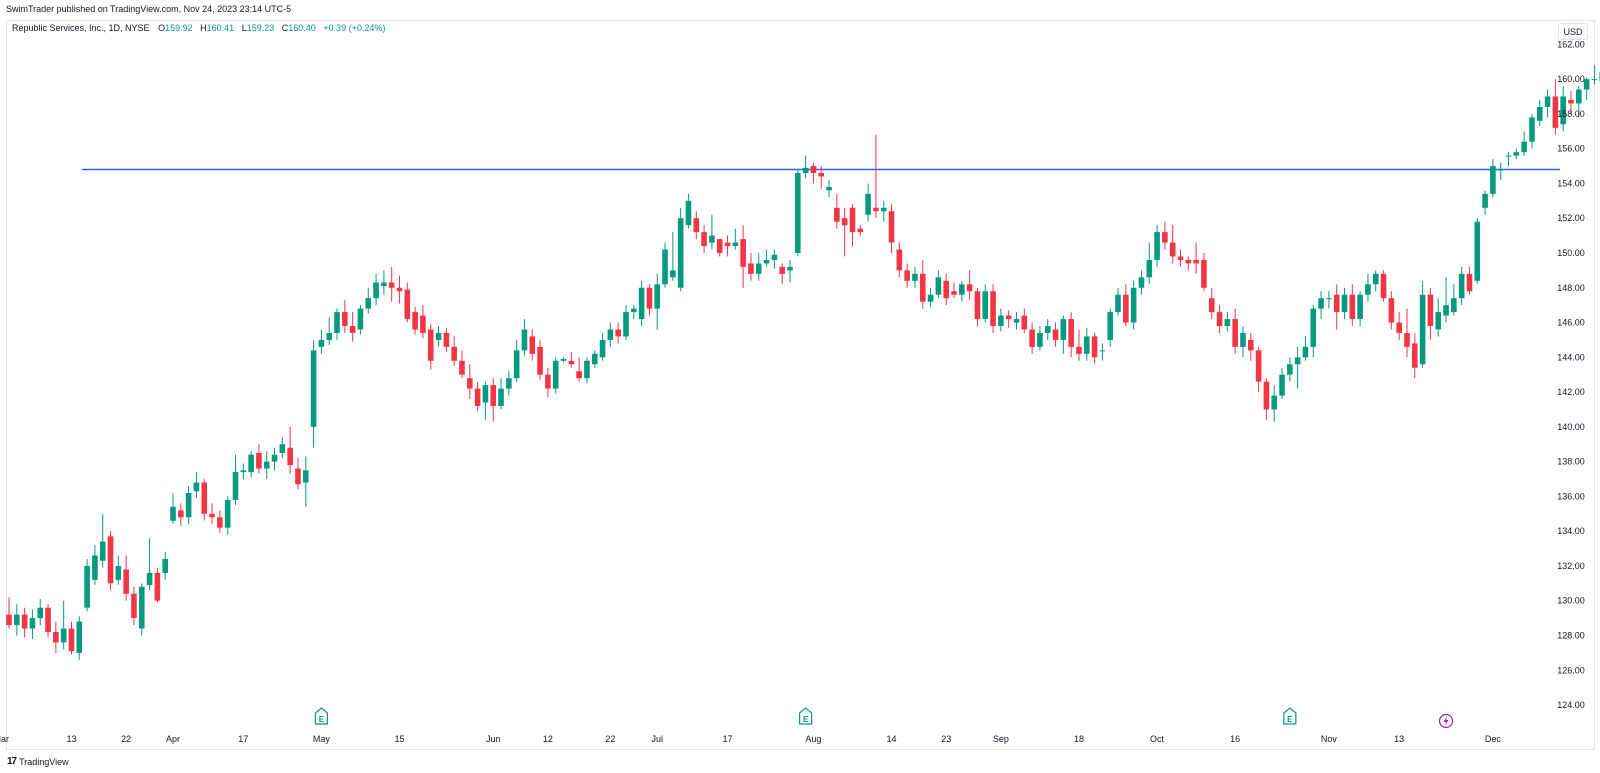  Describe the element at coordinates (38, 761) in the screenshot. I see `tradingview-brand: 17 TradingView` at that location.